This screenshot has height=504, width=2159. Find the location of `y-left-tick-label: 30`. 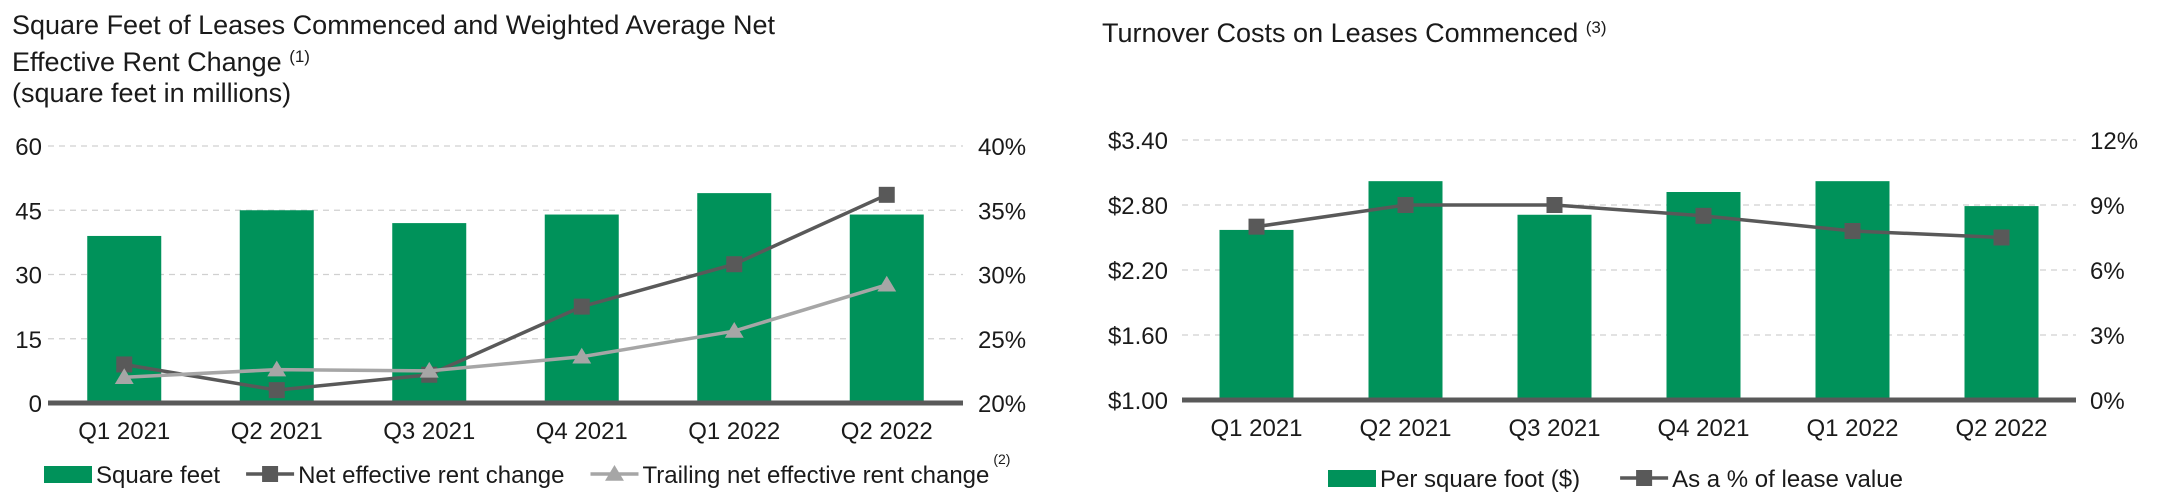

y-left-tick-label: 30 is located at coordinates (28, 276).